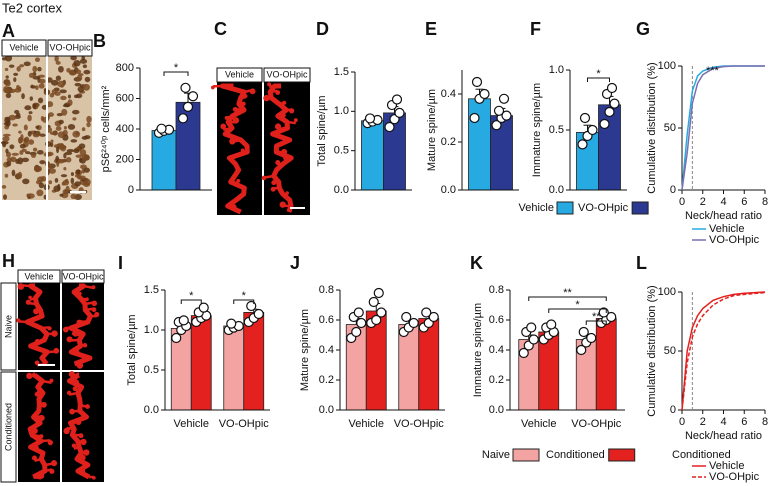 The image size is (768, 486). I want to click on y-axis-label: Mature spine/µm, so click(305, 350).